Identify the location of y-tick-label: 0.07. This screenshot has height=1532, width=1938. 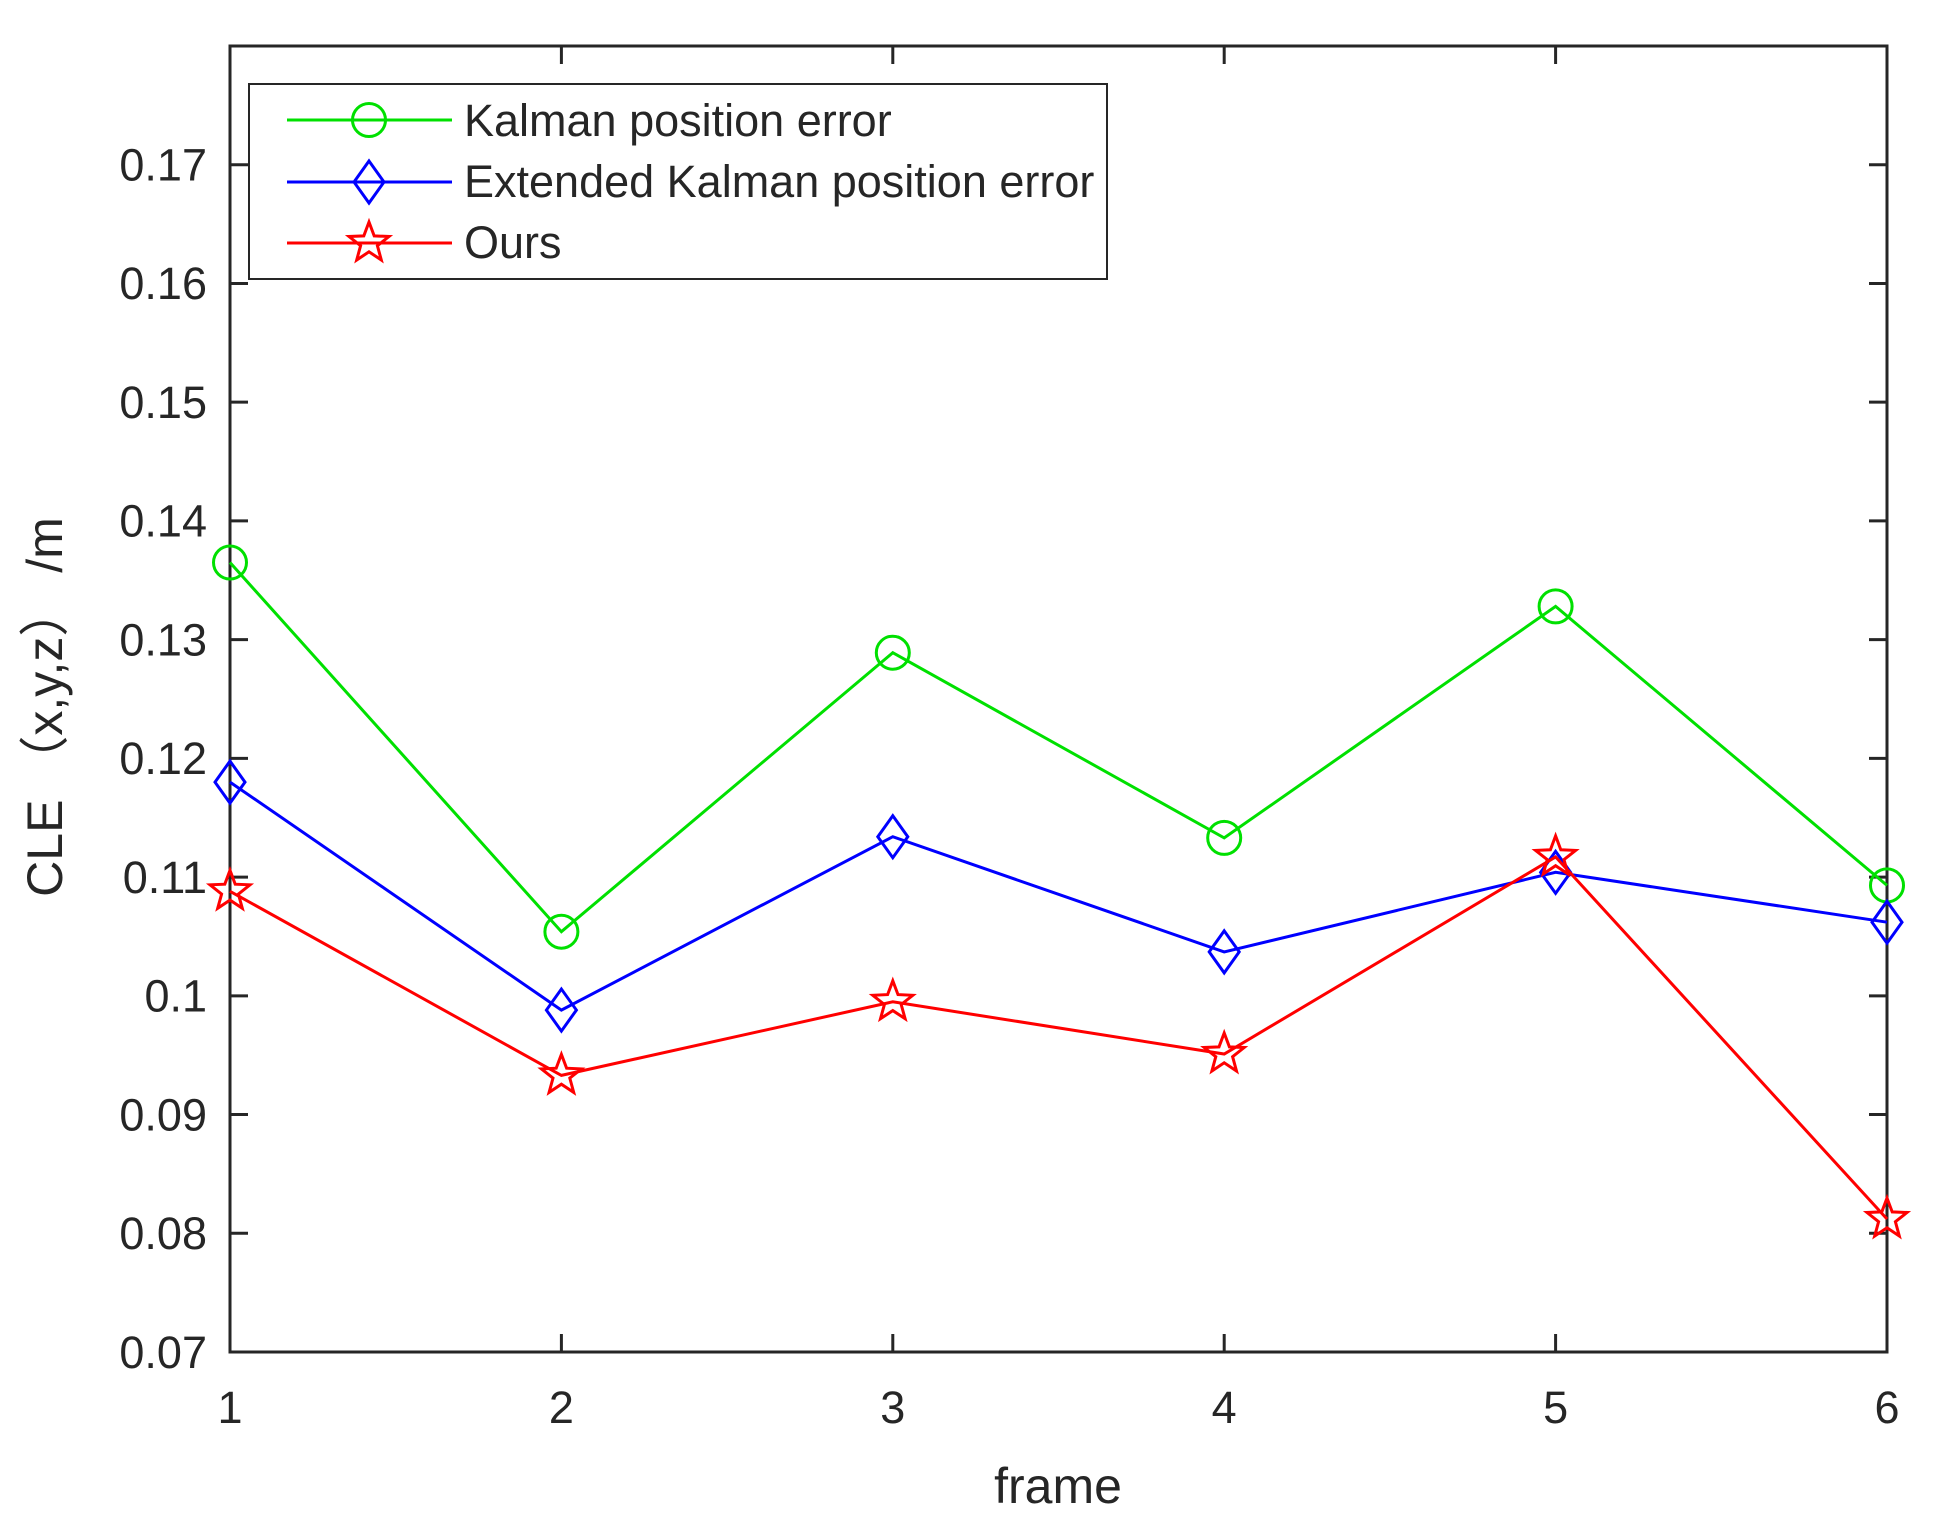
(163, 1352).